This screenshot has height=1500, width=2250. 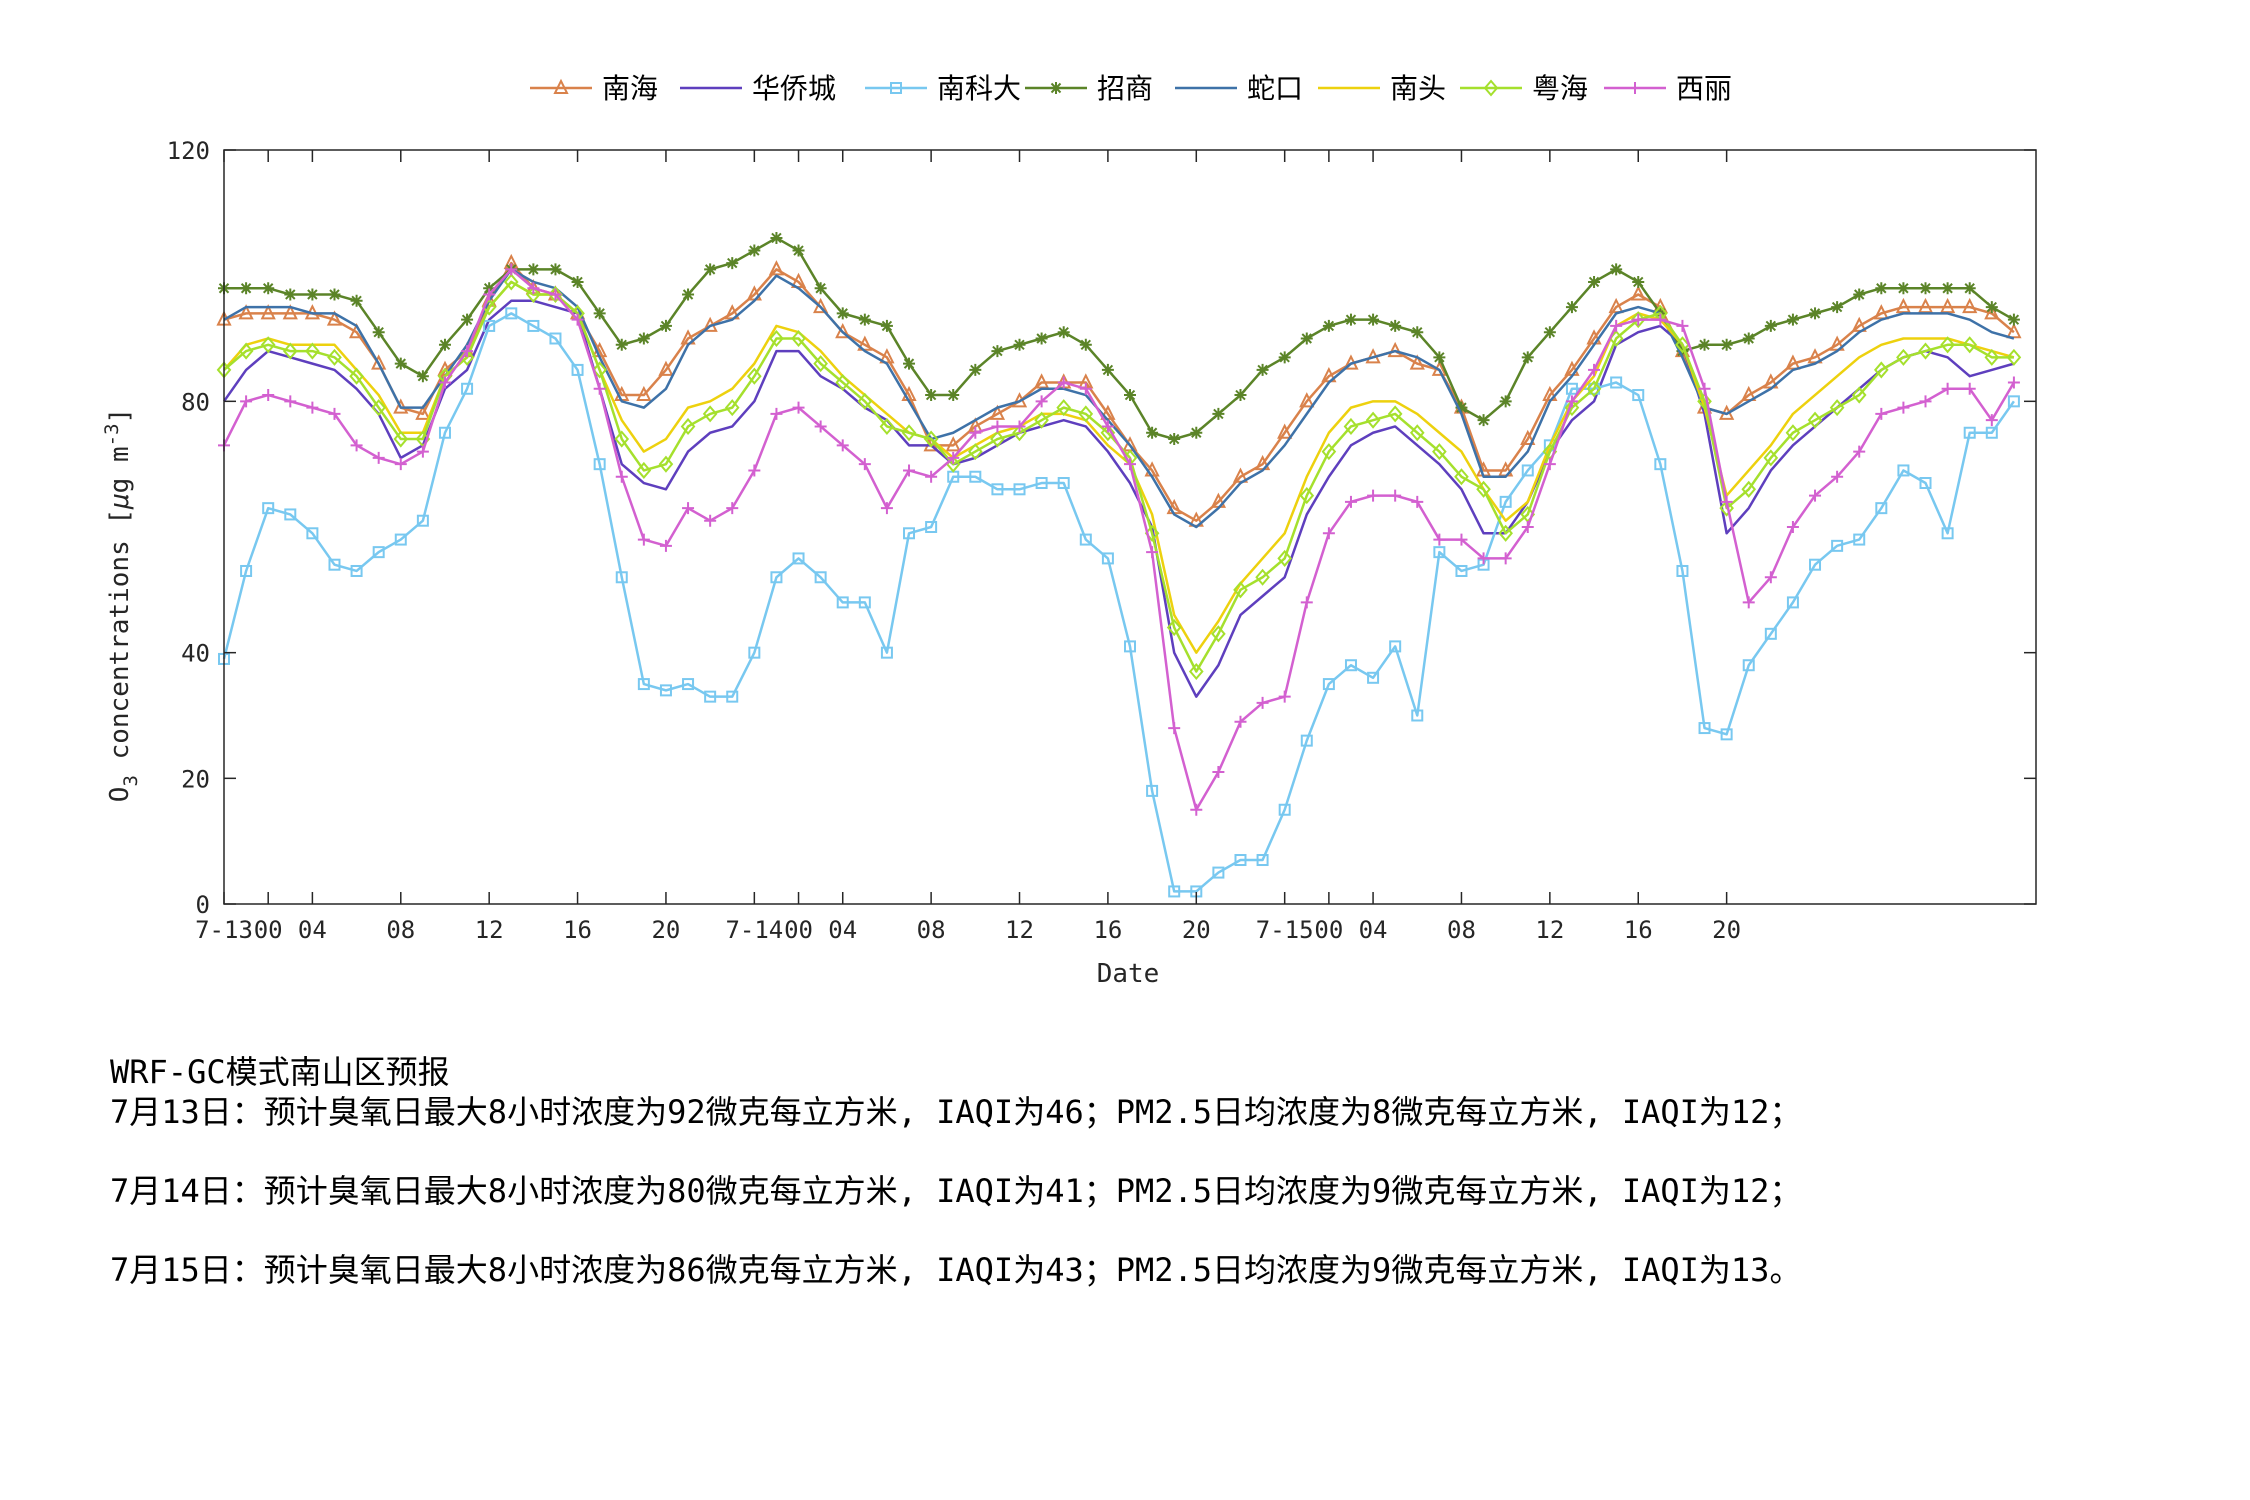 What do you see at coordinates (577, 930) in the screenshot?
I see `x-tick-label: 16` at bounding box center [577, 930].